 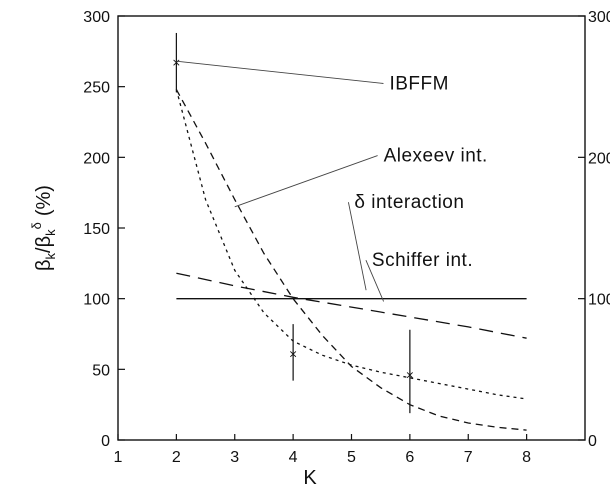 I want to click on y-label-beta: β, so click(x=44, y=265).